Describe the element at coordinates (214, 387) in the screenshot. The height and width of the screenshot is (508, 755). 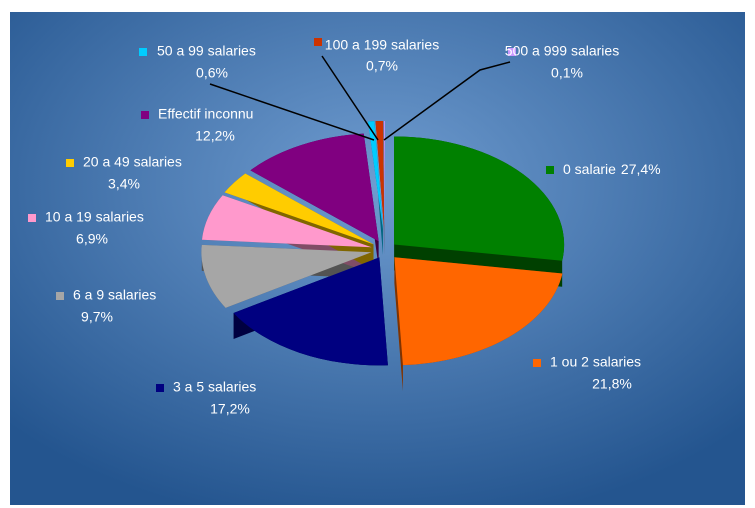
I see `slice-label: 3 a 5 salaries` at that location.